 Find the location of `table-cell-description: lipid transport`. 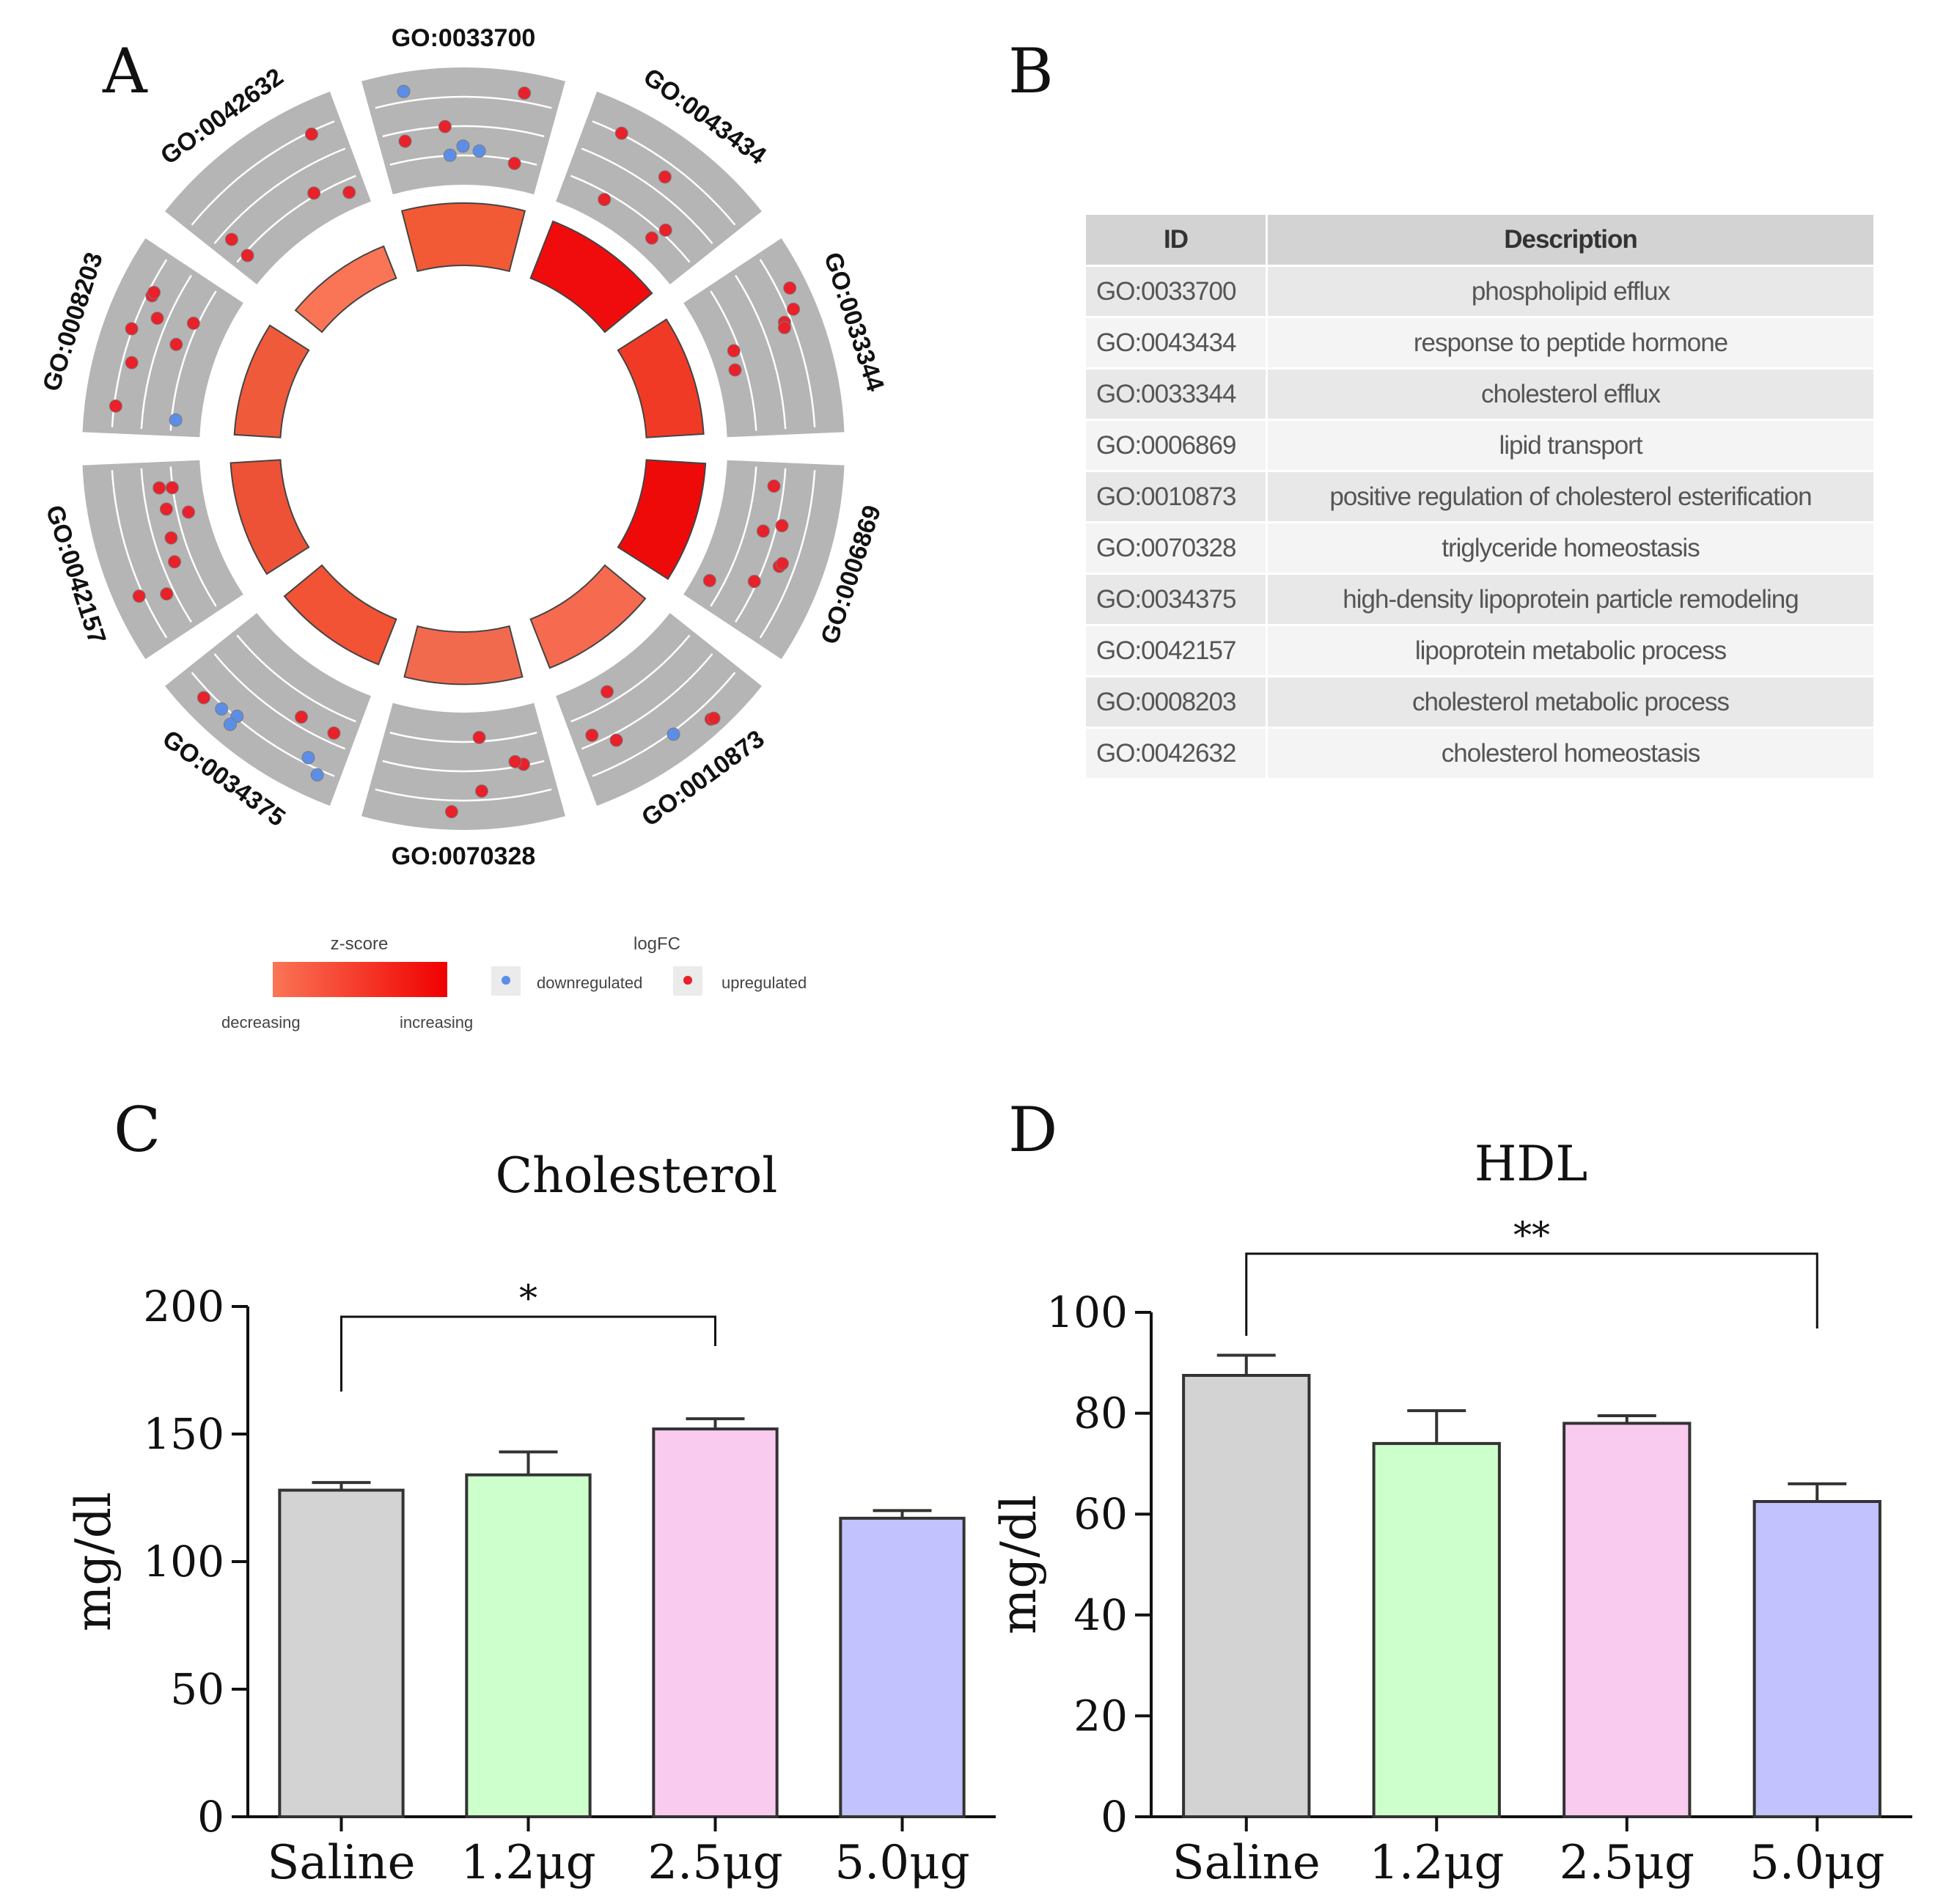

table-cell-description: lipid transport is located at coordinates (1571, 445).